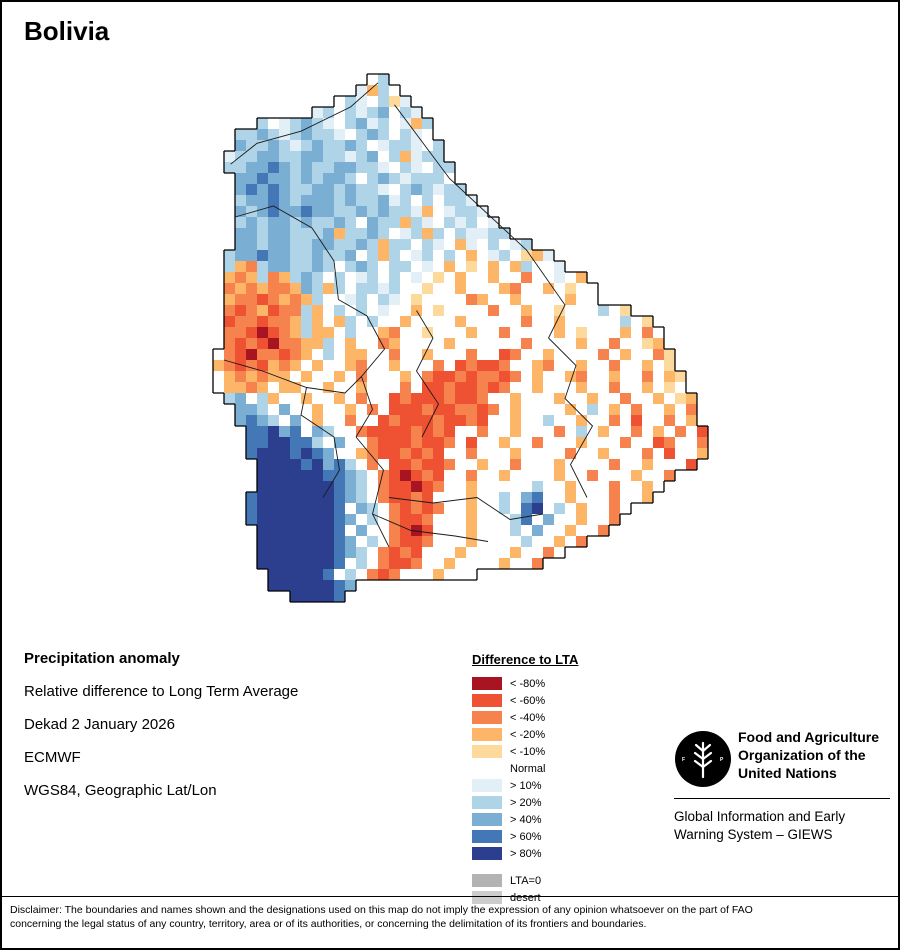  I want to click on legend-item: < -40%, so click(525, 717).